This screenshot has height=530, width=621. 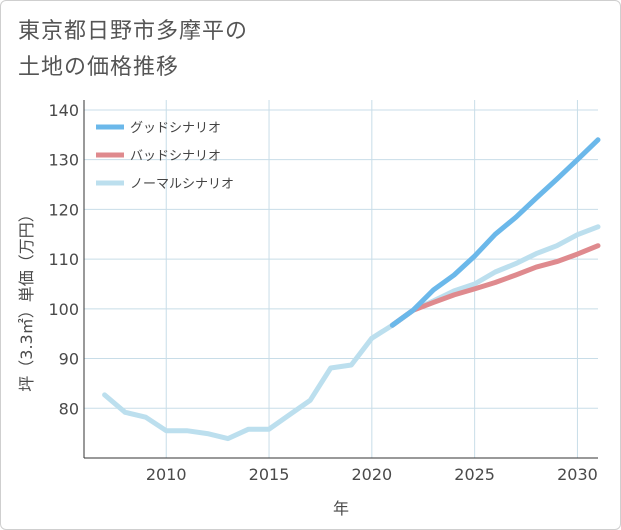 What do you see at coordinates (474, 474) in the screenshot?
I see `x-tick-2025: 2025` at bounding box center [474, 474].